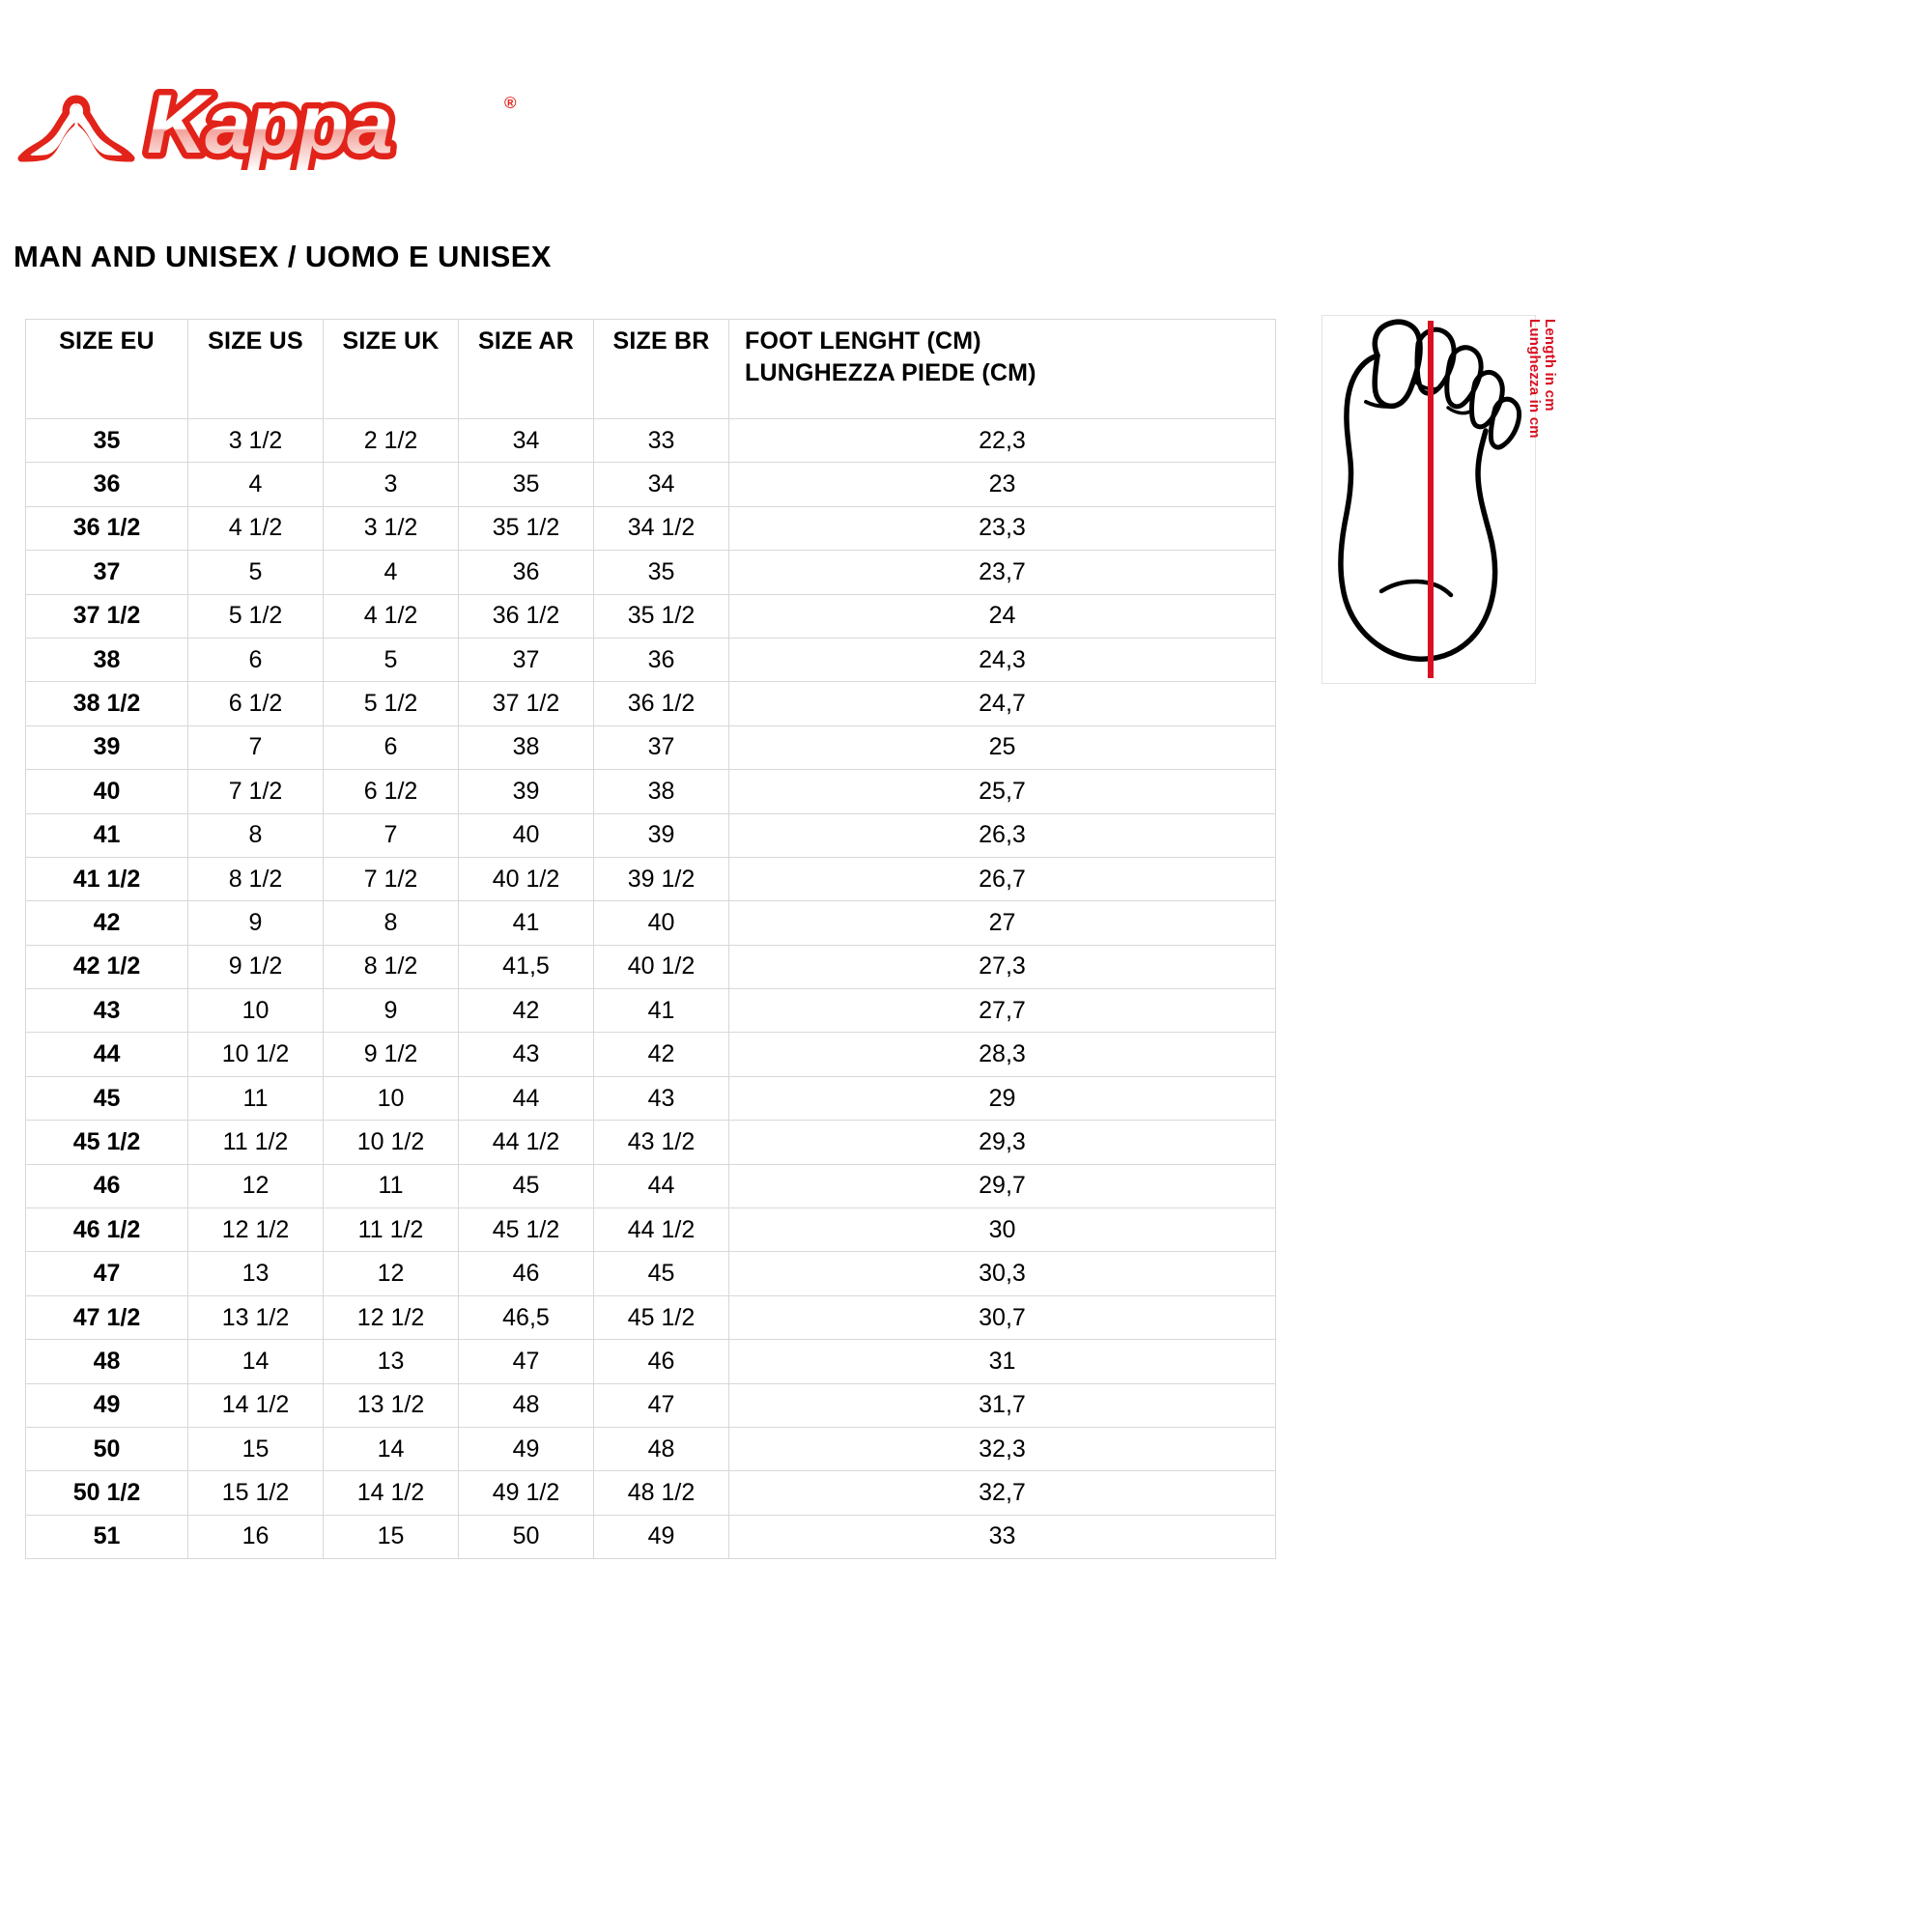  I want to click on svg-text: Kappa, so click(269, 125).